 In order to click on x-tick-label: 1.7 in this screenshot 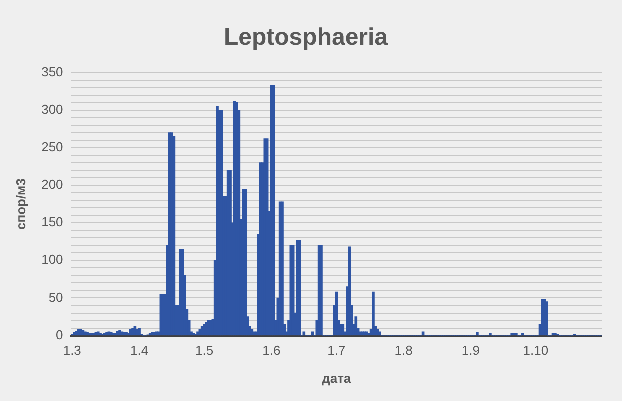, I will do `click(337, 350)`.